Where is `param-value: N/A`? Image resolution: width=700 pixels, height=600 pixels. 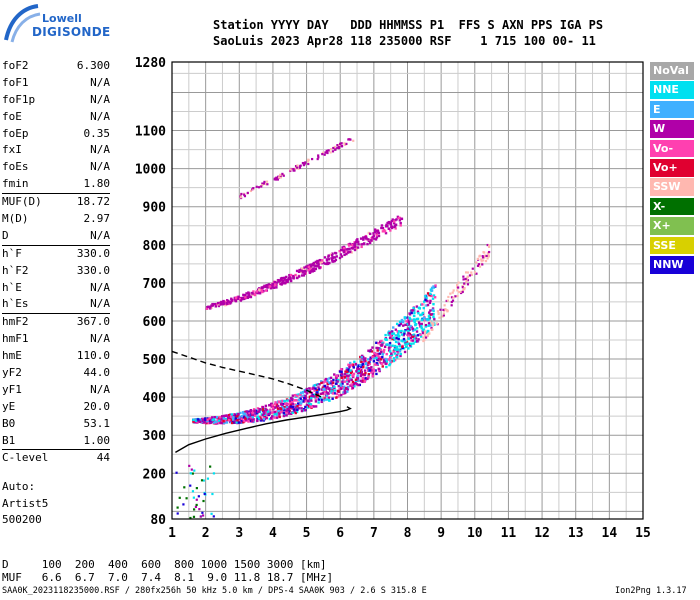
param-value: N/A is located at coordinates (100, 167).